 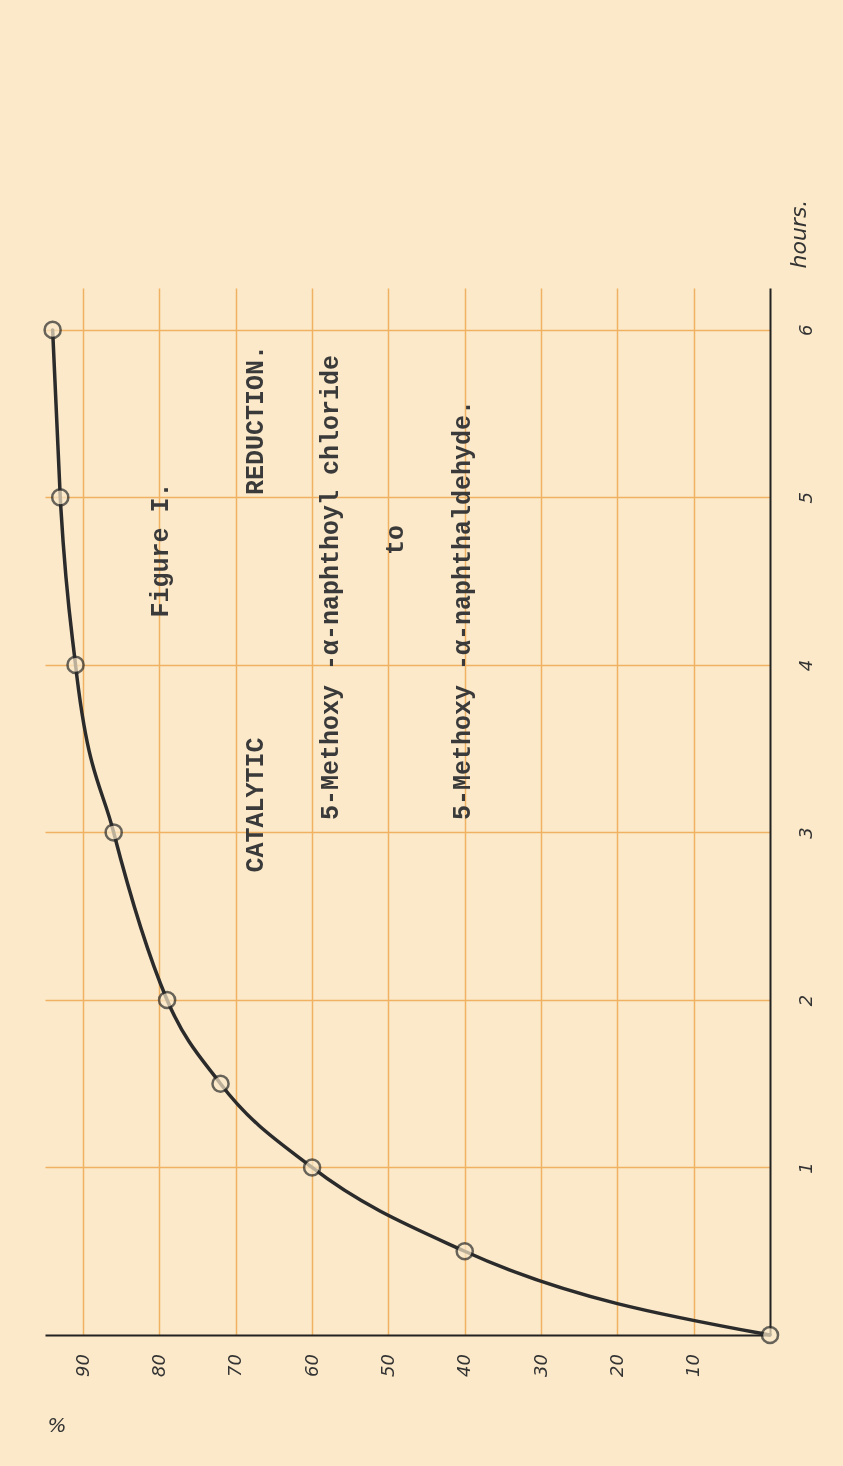 What do you see at coordinates (616, 1365) in the screenshot?
I see `x-tick-label: 20` at bounding box center [616, 1365].